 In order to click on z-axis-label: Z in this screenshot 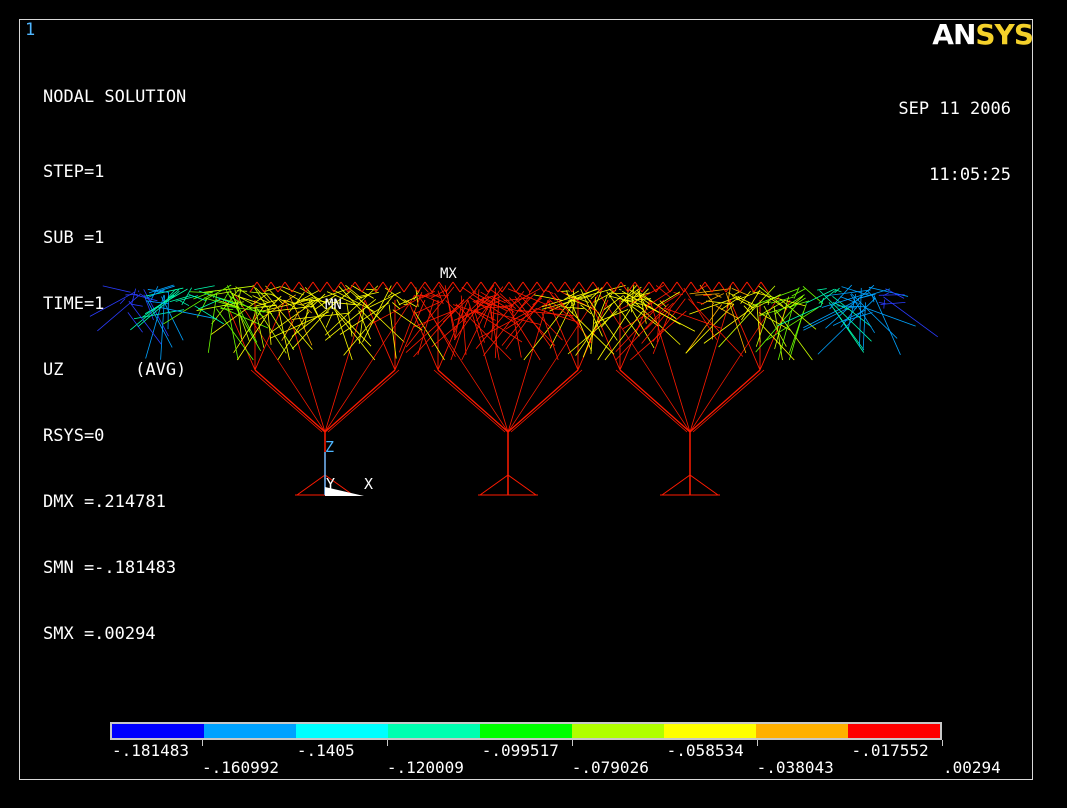, I will do `click(329, 447)`.